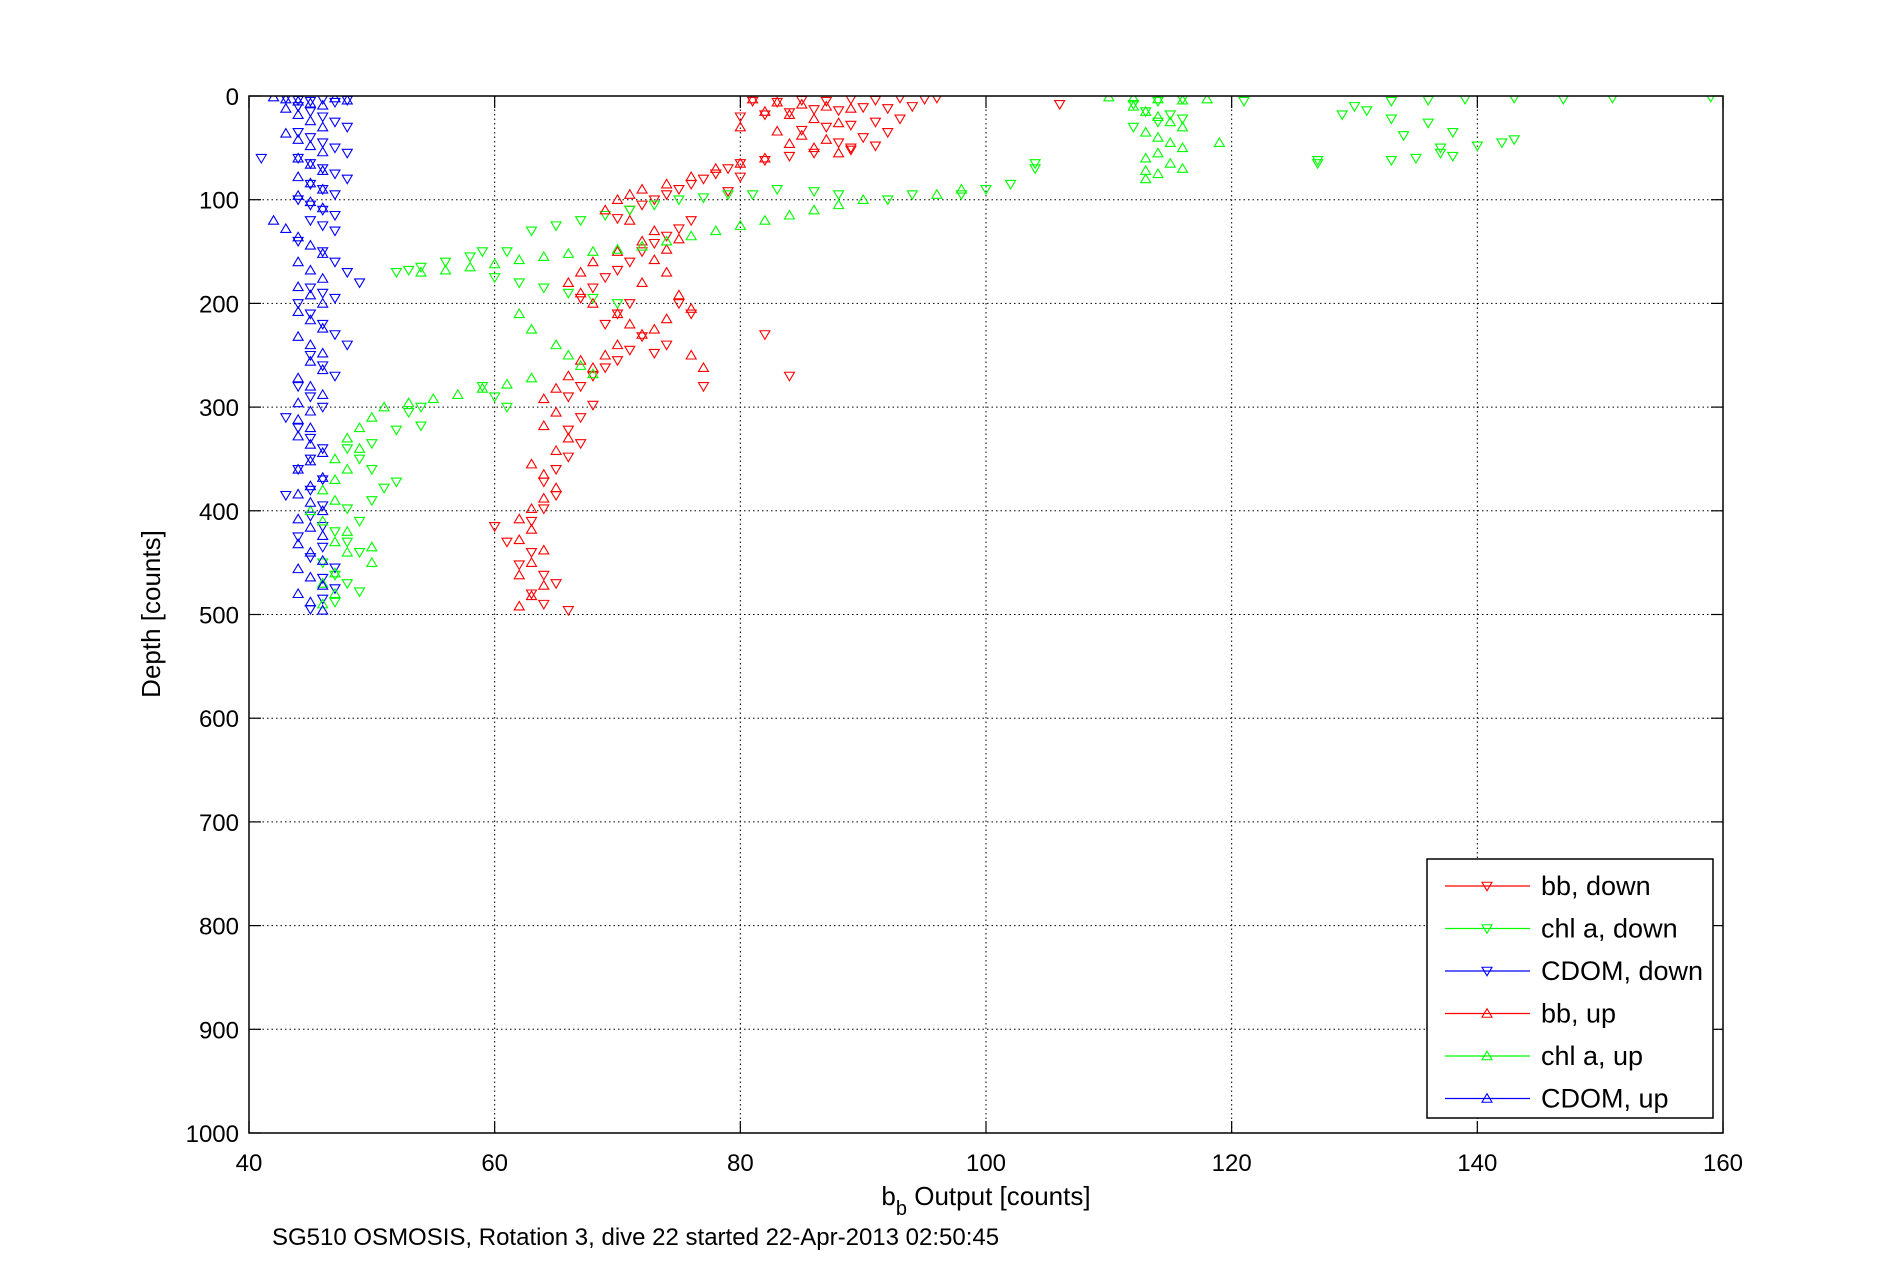 The height and width of the screenshot is (1262, 1891). I want to click on y-tick-label: 500, so click(219, 616).